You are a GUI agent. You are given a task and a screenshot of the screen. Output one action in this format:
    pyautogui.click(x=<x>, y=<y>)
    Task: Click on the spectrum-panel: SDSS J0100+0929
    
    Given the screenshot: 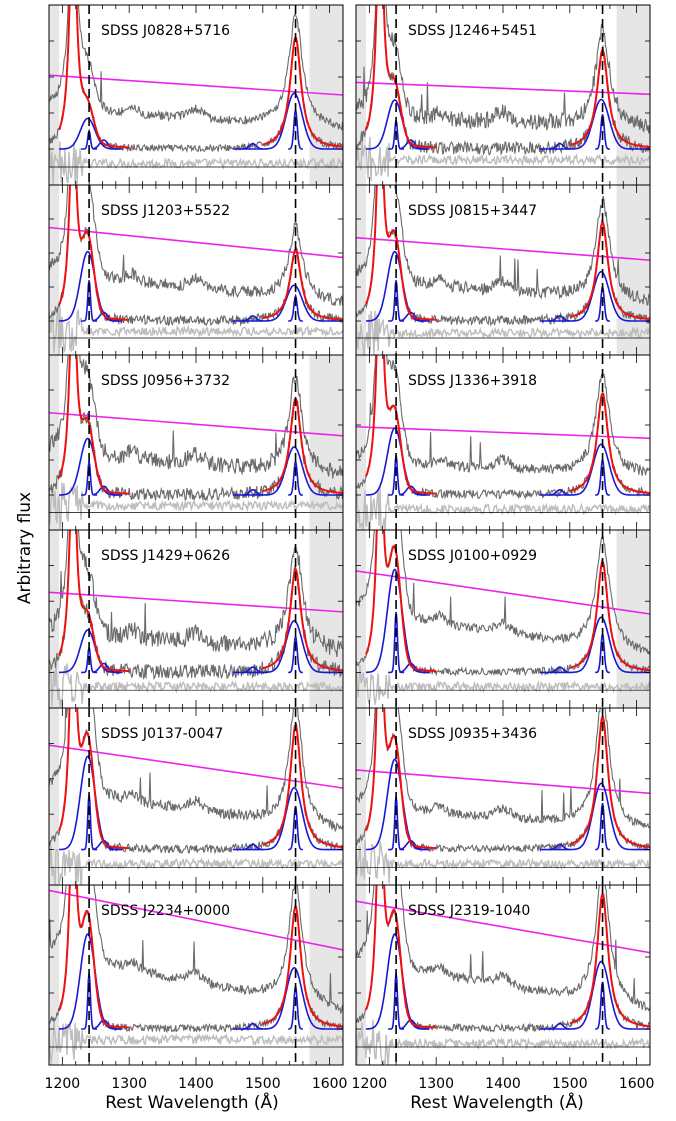 What is the action you would take?
    pyautogui.click(x=503, y=619)
    